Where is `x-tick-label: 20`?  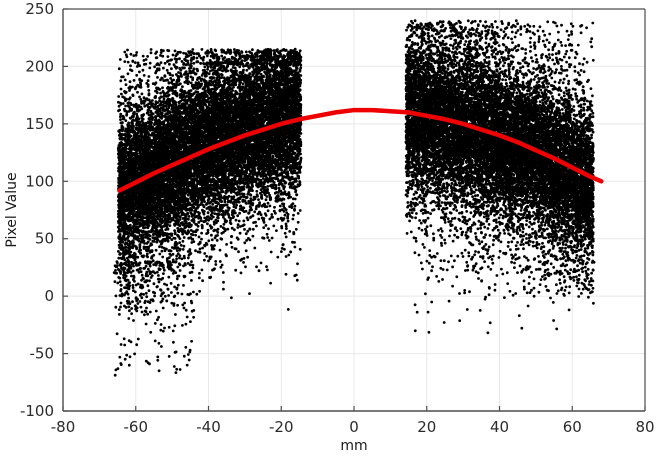
x-tick-label: 20 is located at coordinates (426, 427).